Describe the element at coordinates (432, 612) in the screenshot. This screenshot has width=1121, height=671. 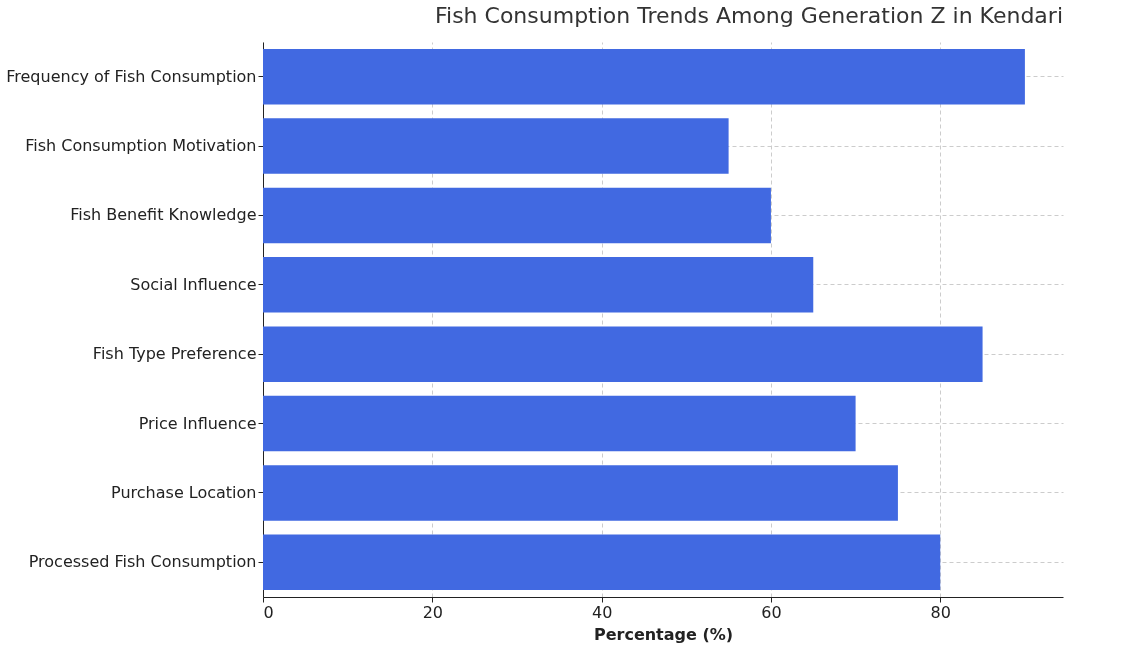
I see `x-tick-label: 20` at that location.